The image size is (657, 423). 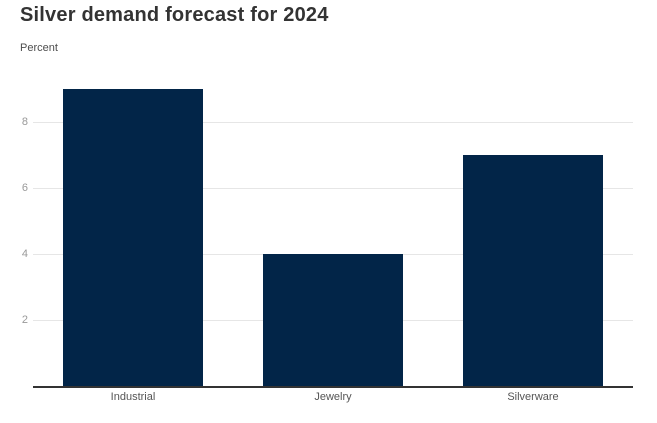 What do you see at coordinates (333, 320) in the screenshot?
I see `bar-jewelry` at bounding box center [333, 320].